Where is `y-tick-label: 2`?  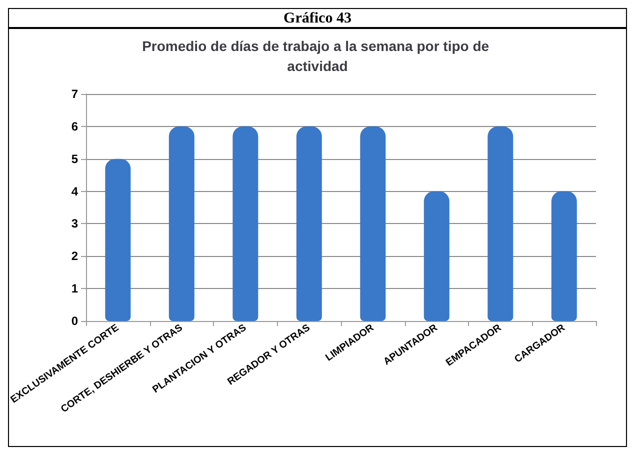
y-tick-label: 2 is located at coordinates (74, 256).